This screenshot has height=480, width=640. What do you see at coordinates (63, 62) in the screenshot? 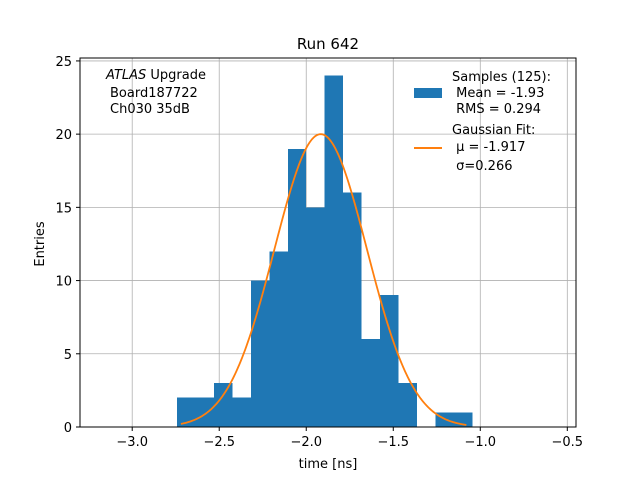
I see `y-tick-label: 25` at bounding box center [63, 62].